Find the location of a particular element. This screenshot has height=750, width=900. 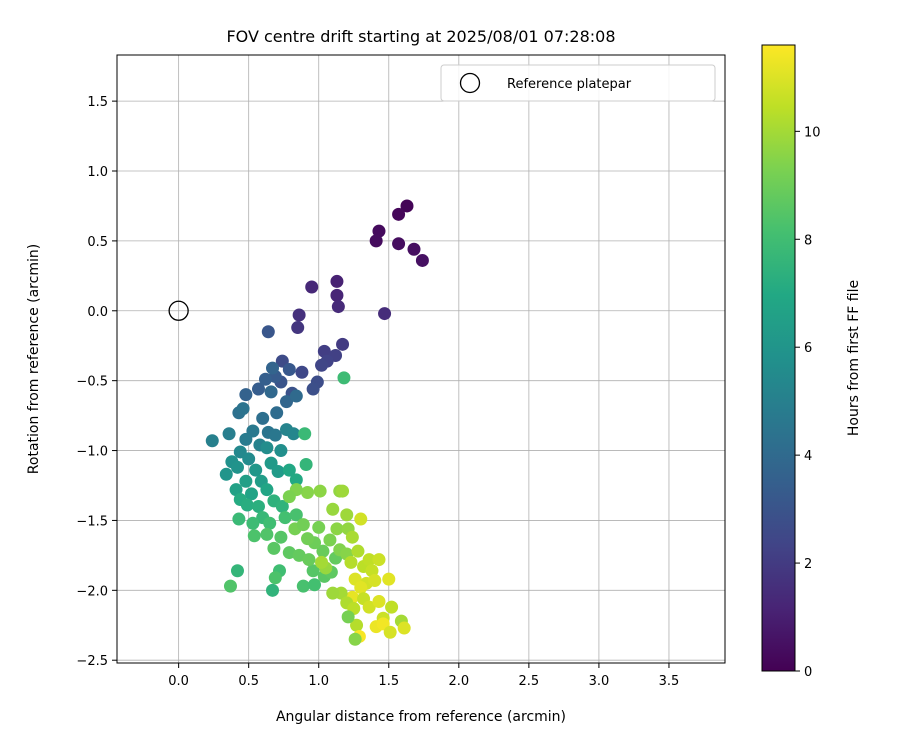

legend-marker is located at coordinates (470, 83).